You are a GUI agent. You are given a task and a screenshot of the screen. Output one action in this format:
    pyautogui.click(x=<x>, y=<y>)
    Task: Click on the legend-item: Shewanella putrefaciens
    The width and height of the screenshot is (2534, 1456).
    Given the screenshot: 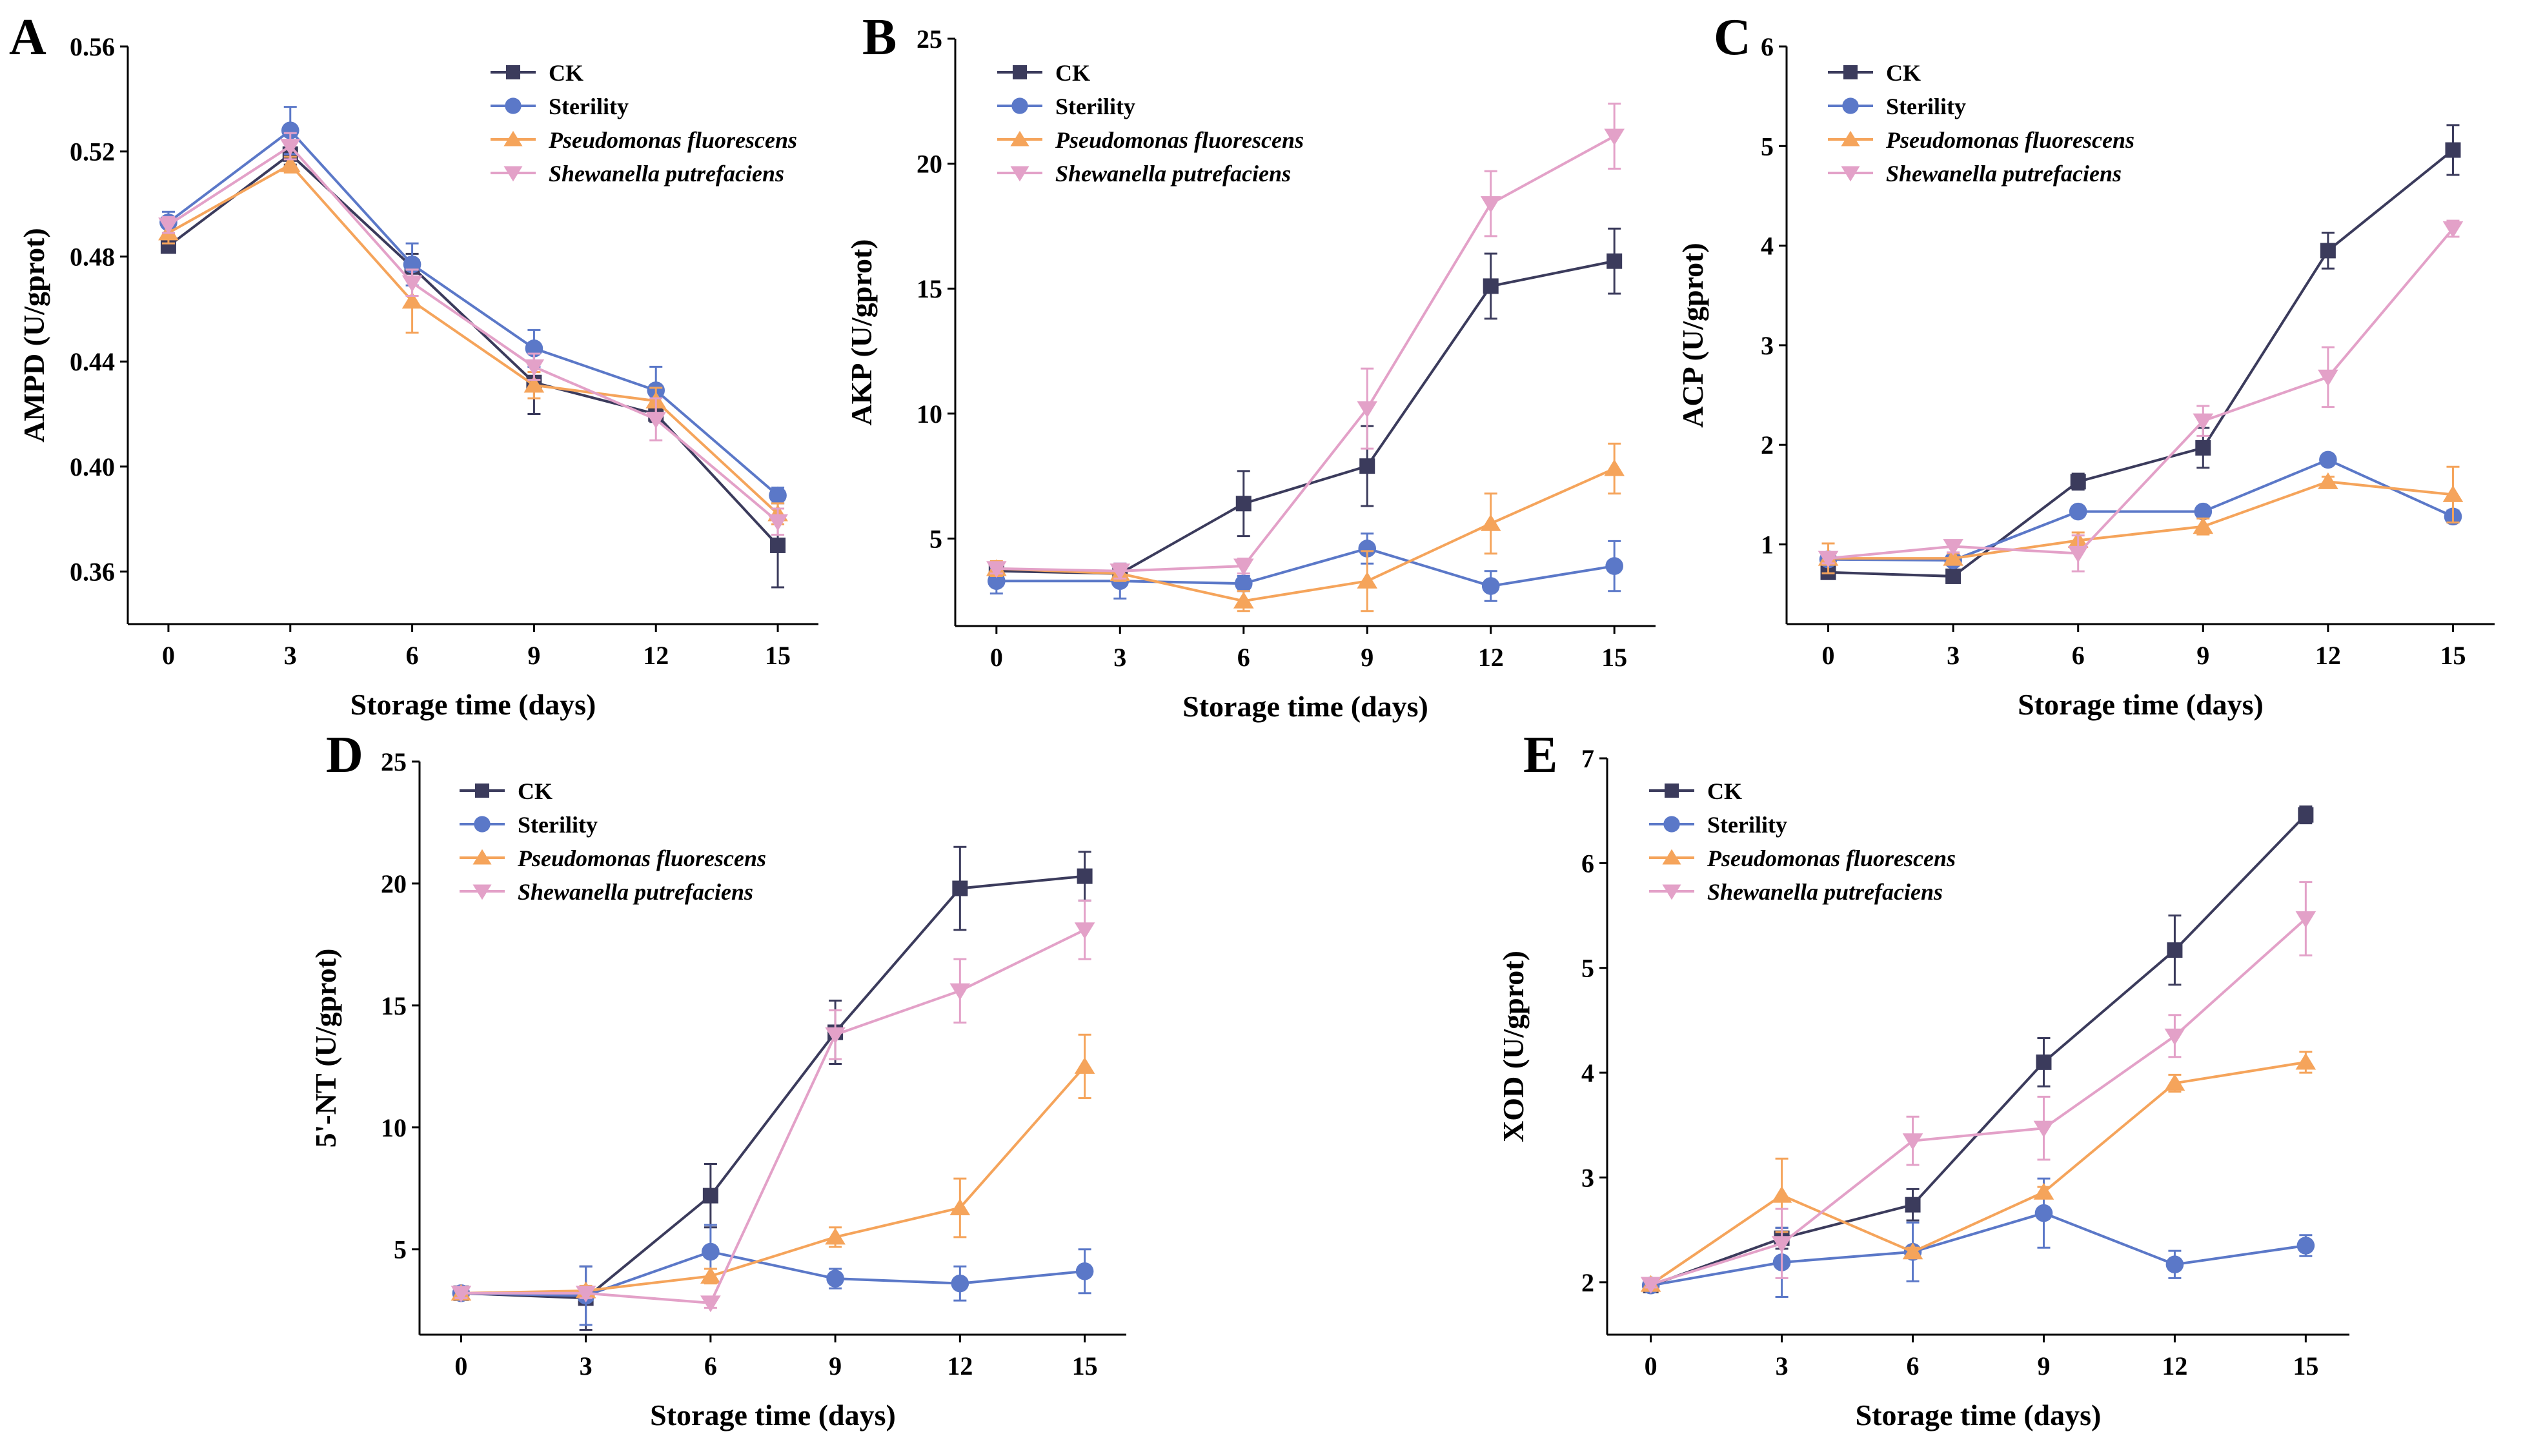 What is the action you would take?
    pyautogui.click(x=1144, y=174)
    